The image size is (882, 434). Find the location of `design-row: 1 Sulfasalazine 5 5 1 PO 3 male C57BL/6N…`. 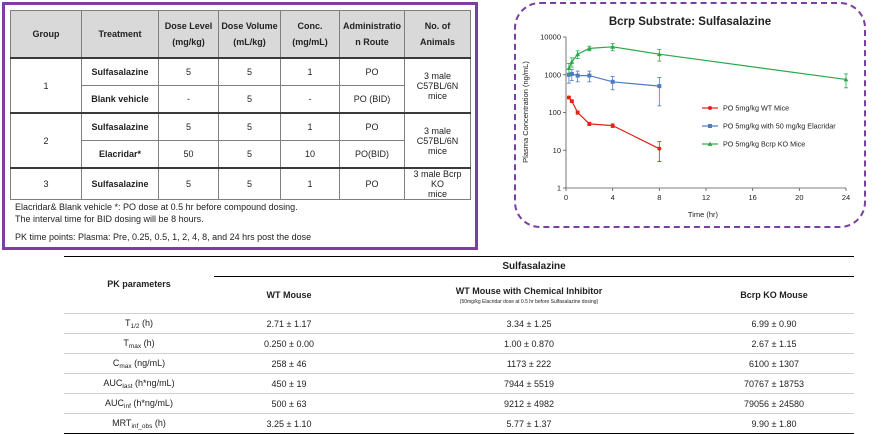

design-row: 1 Sulfasalazine 5 5 1 PO 3 male C57BL/6N… is located at coordinates (240, 85).